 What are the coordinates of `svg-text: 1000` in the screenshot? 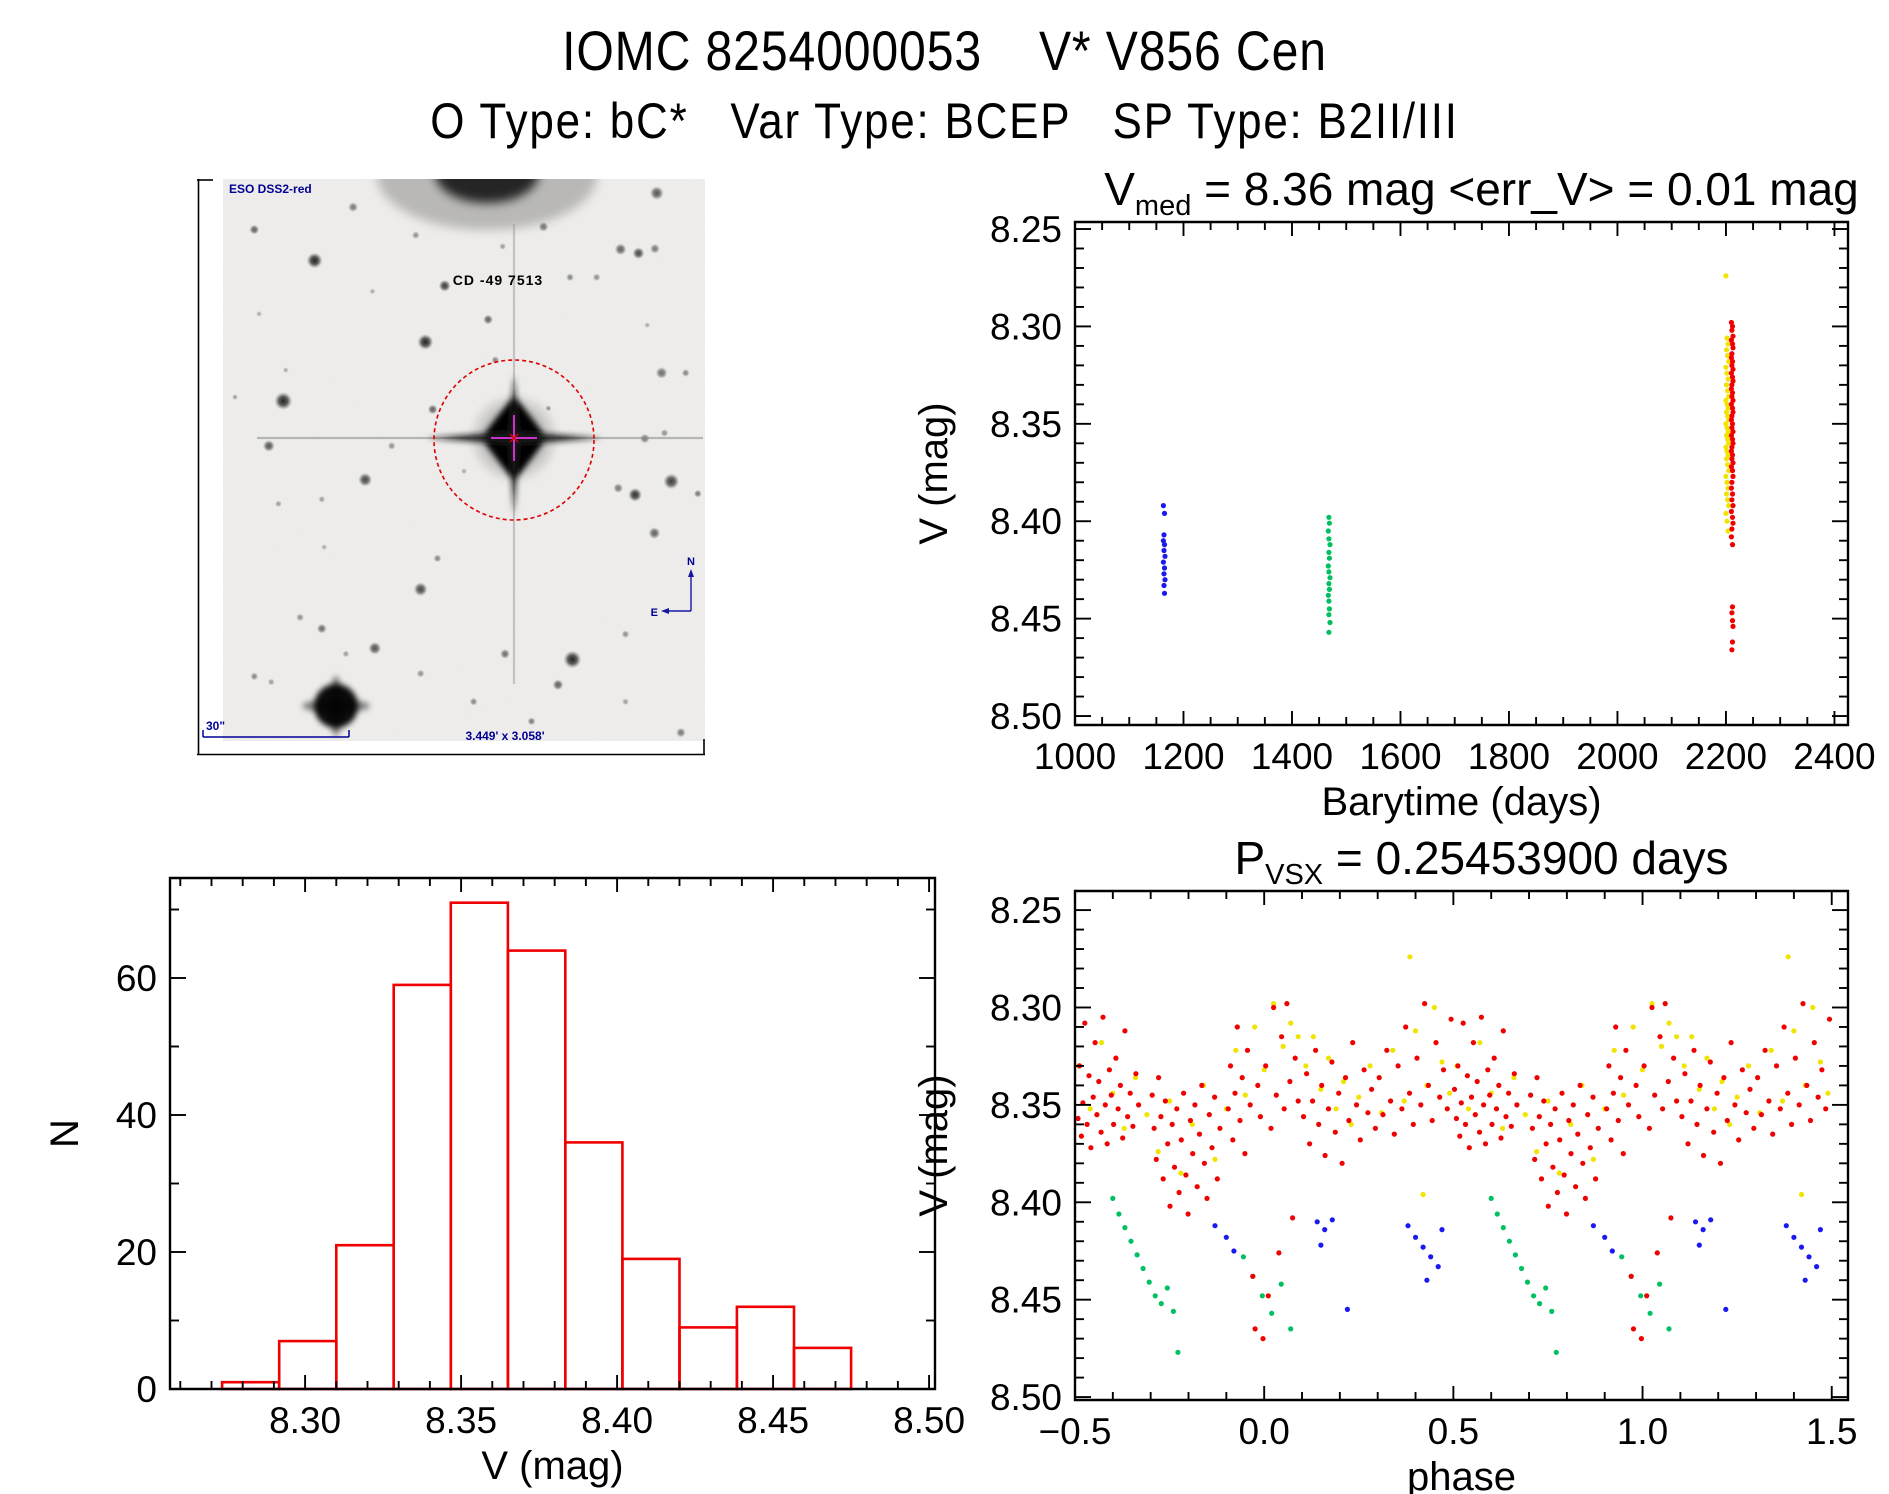 It's located at (1075, 756).